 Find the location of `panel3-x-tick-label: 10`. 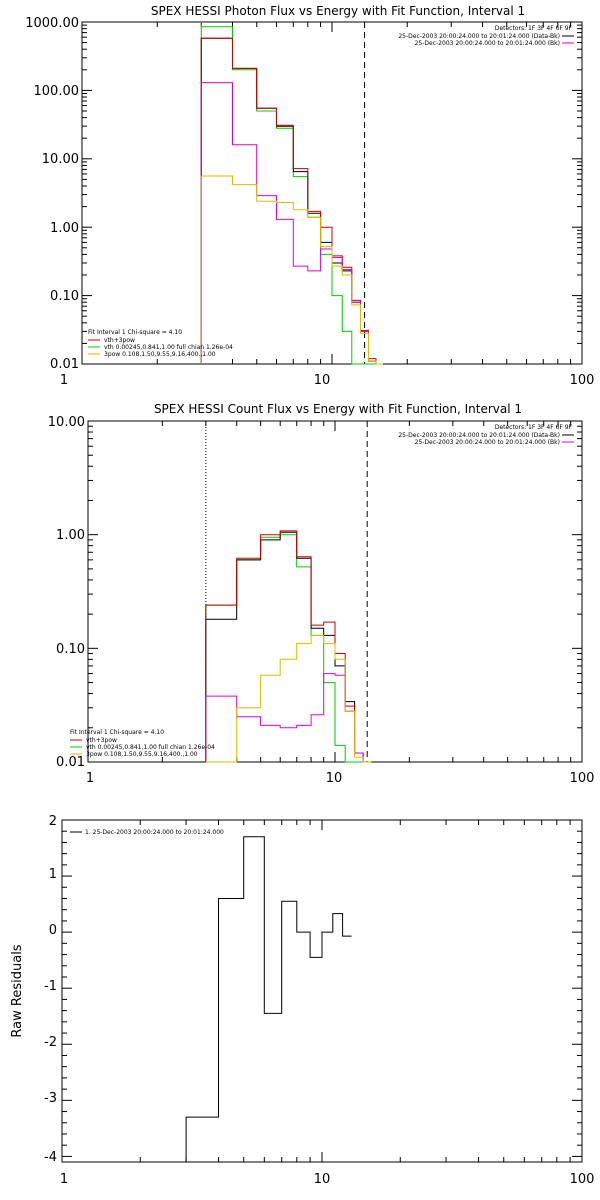

panel3-x-tick-label: 10 is located at coordinates (322, 1179).